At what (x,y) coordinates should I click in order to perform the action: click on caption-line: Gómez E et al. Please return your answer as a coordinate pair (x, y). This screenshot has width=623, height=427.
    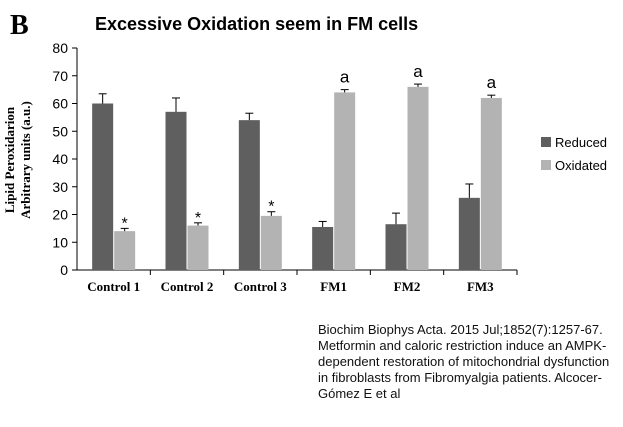
    Looking at the image, I should click on (359, 393).